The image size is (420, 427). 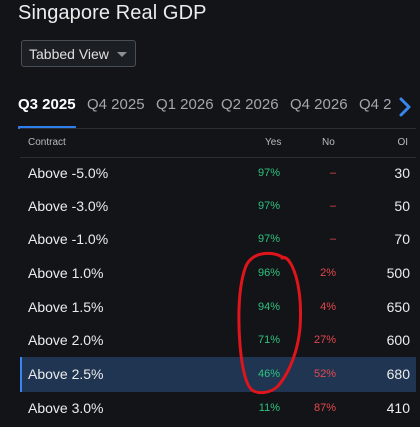 What do you see at coordinates (273, 142) in the screenshot?
I see `header-yes: Yes` at bounding box center [273, 142].